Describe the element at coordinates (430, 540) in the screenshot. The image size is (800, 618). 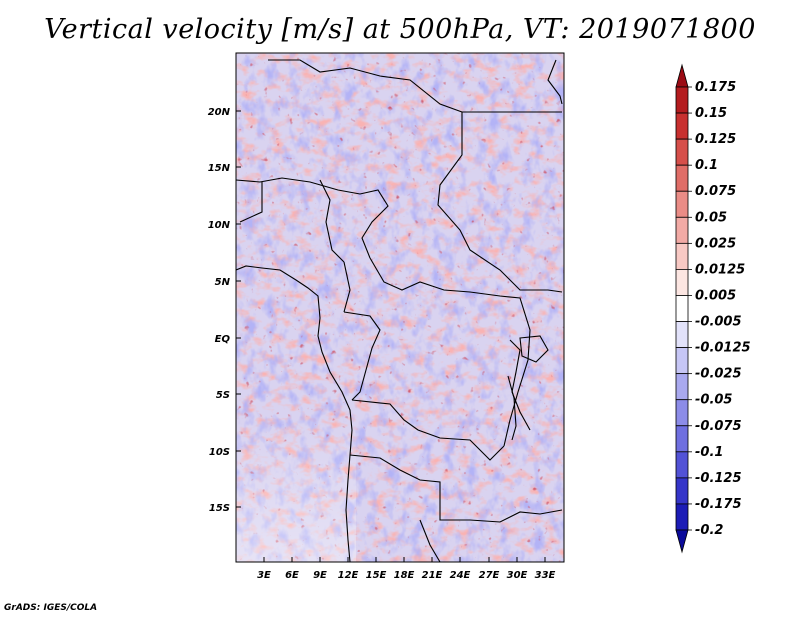
I see `border-south` at that location.